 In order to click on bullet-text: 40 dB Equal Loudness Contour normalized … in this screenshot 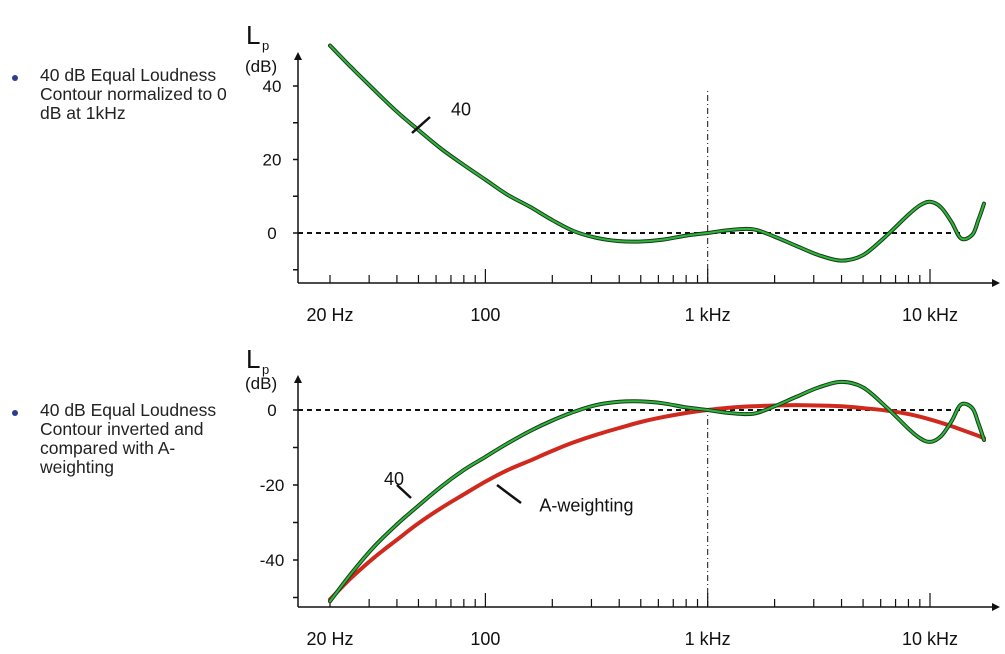, I will do `click(133, 94)`.